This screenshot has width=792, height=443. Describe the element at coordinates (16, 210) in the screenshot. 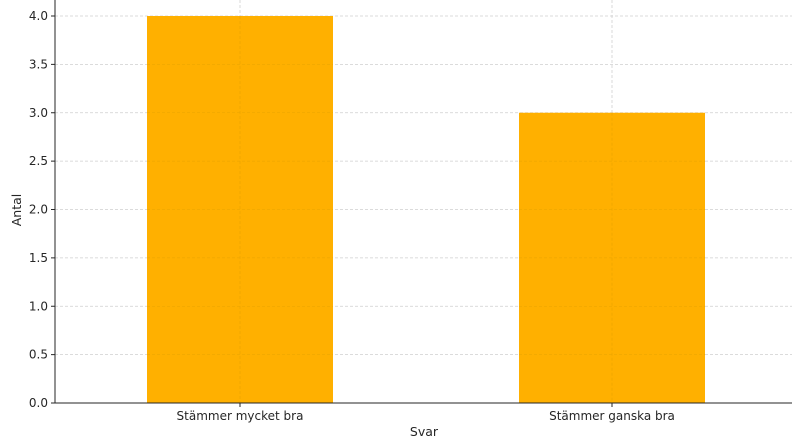

I see `y-axis-label: Antal` at that location.